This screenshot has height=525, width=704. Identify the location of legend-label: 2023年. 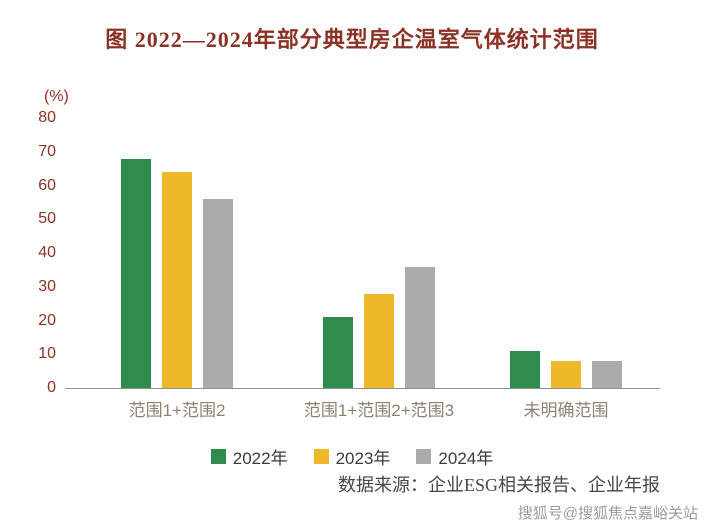
(363, 458).